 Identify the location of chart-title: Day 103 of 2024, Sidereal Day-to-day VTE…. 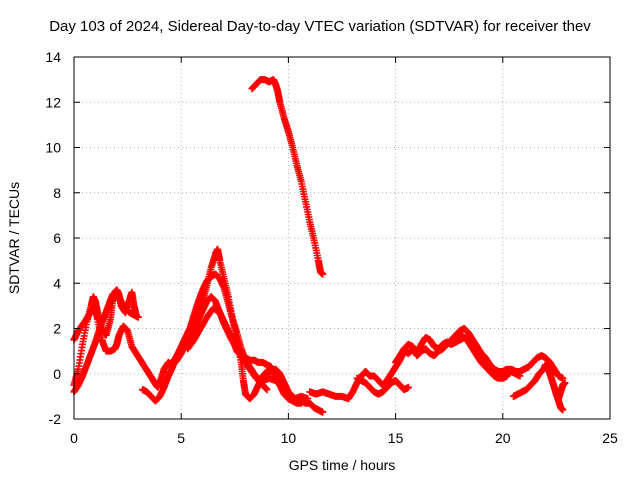
(320, 26).